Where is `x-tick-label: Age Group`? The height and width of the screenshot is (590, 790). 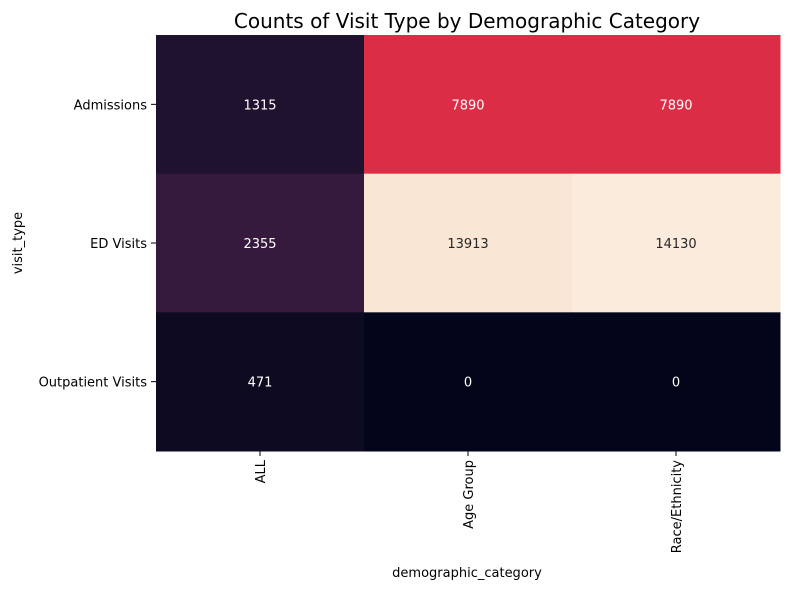 x-tick-label: Age Group is located at coordinates (469, 494).